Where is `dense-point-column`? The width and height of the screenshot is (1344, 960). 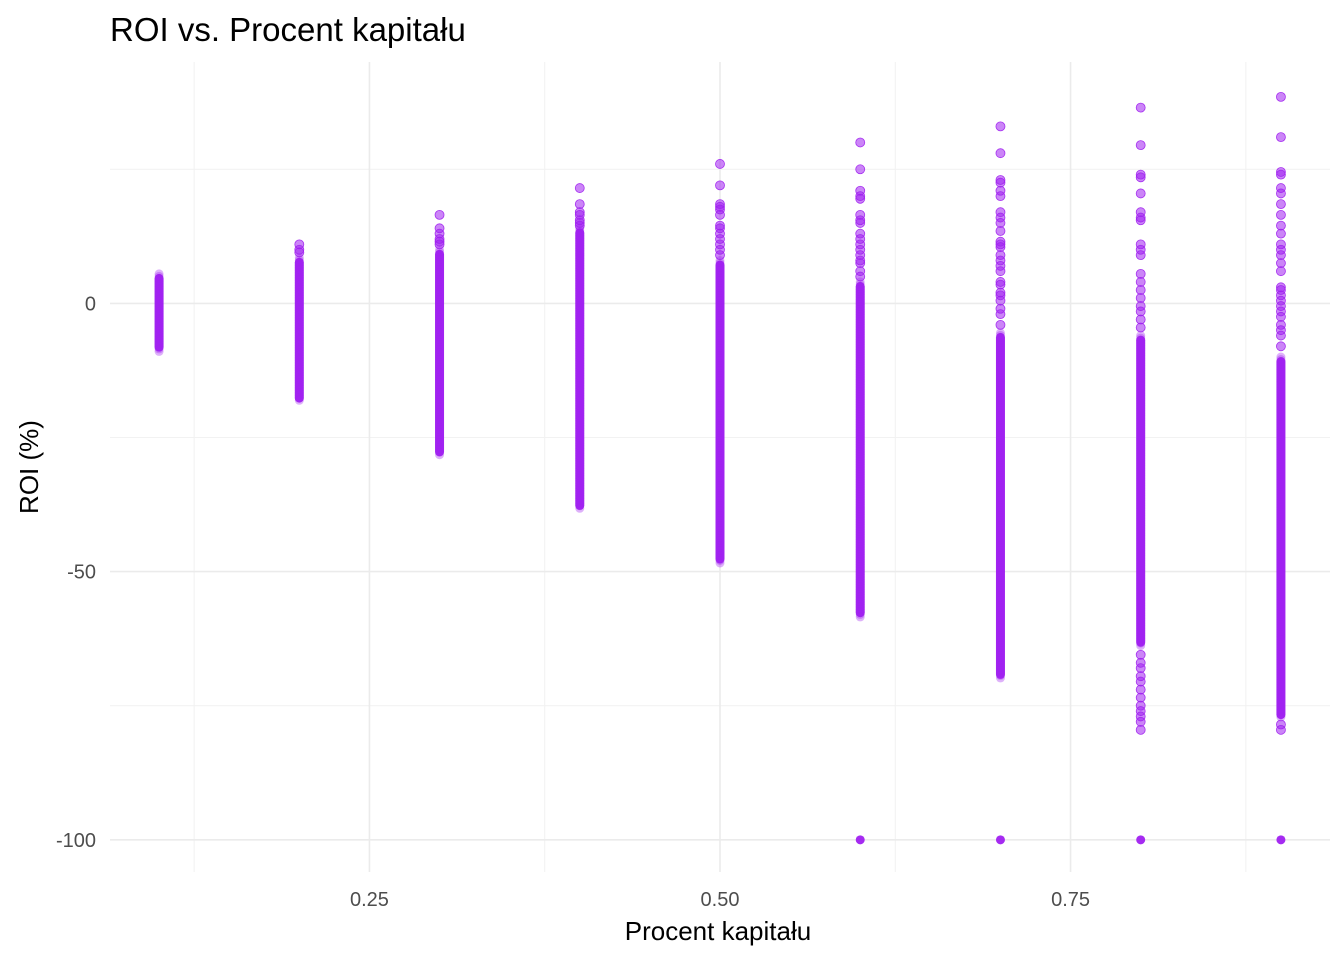 dense-point-column is located at coordinates (720, 412).